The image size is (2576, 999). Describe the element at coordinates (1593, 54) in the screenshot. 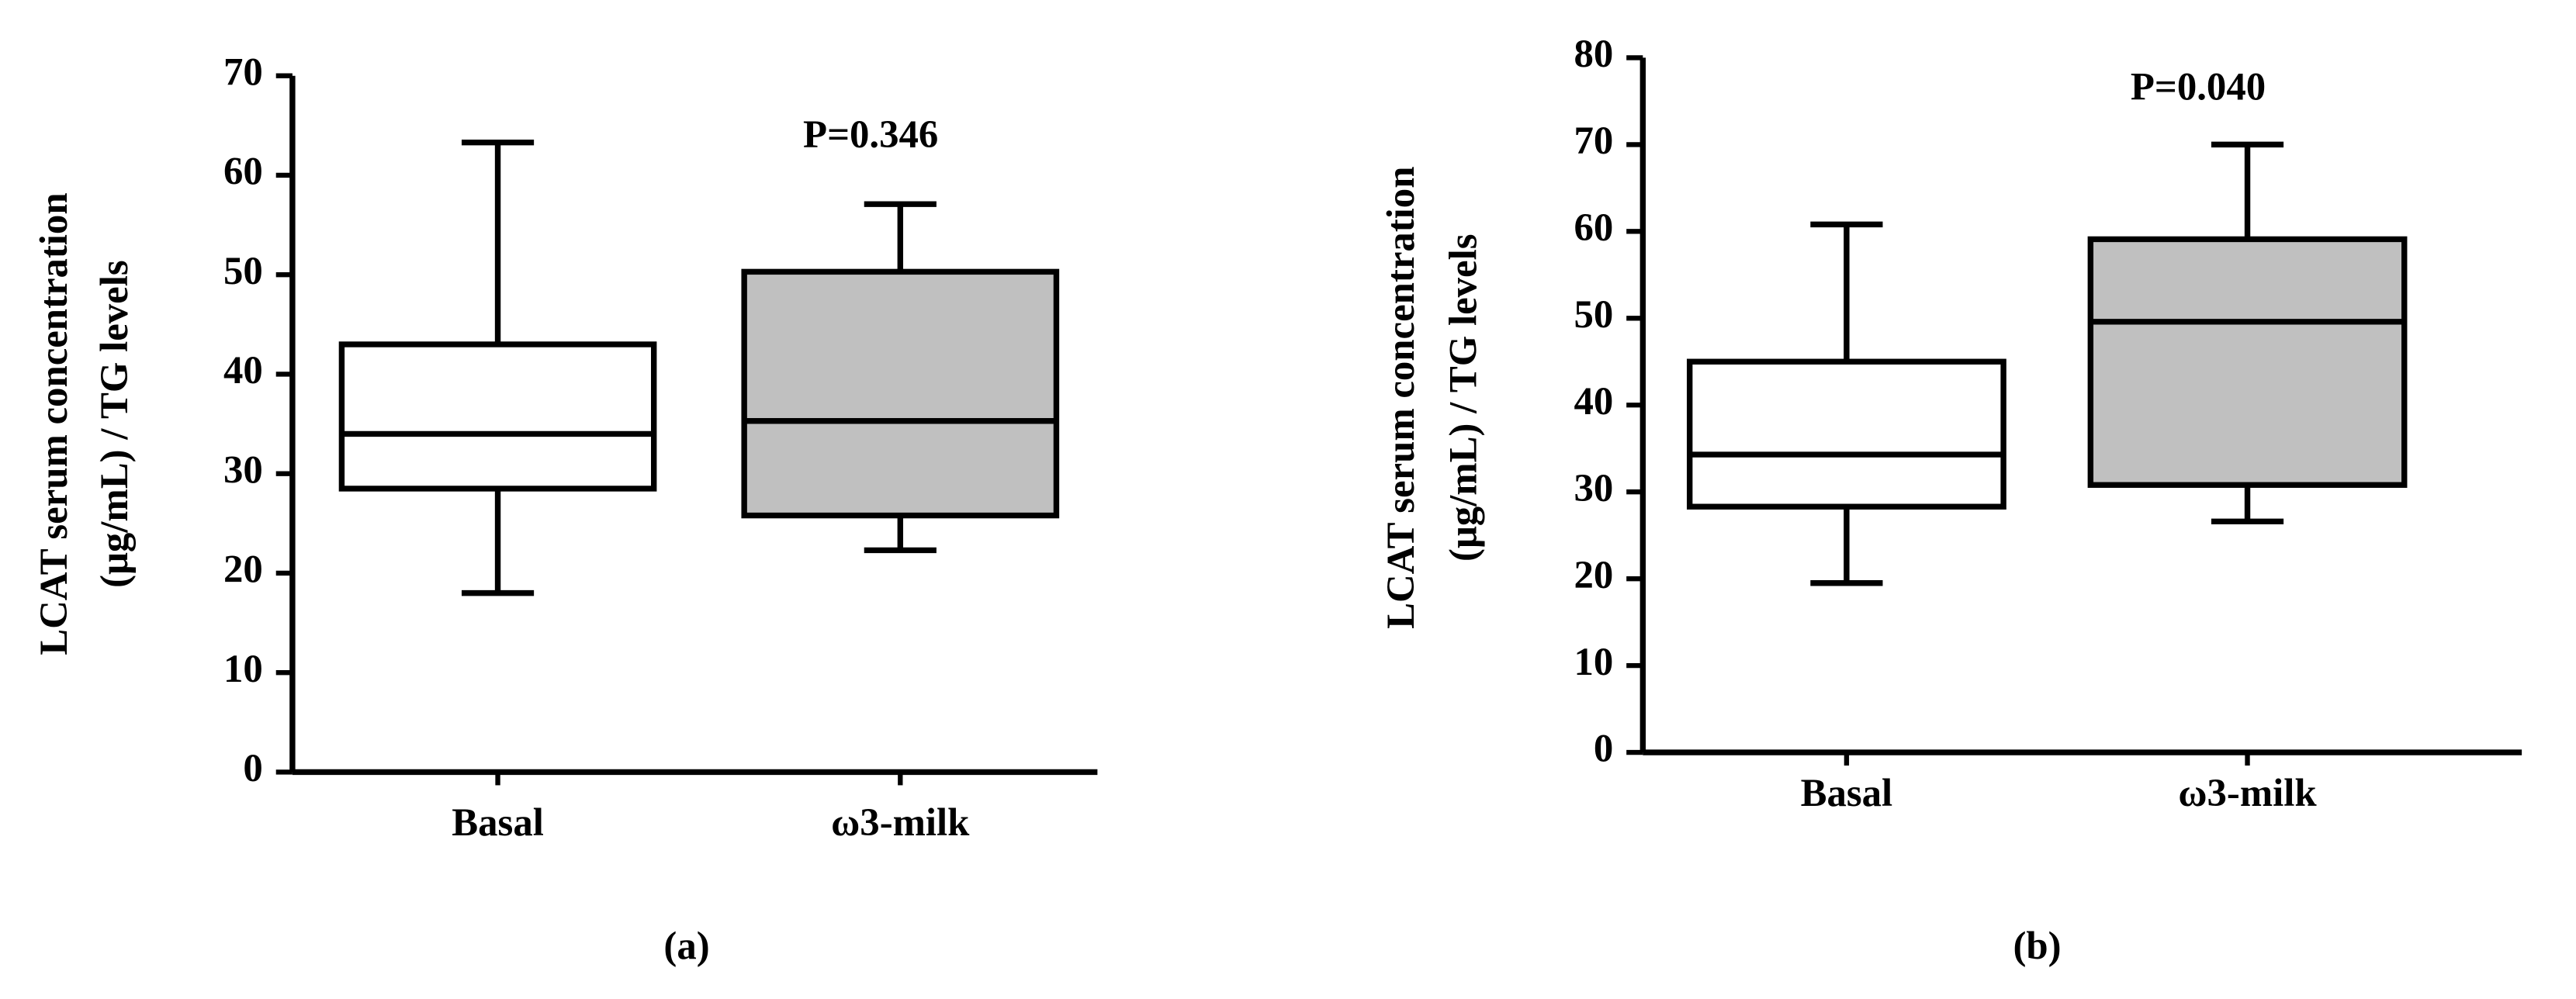

I see `y-tick-label: 80` at that location.